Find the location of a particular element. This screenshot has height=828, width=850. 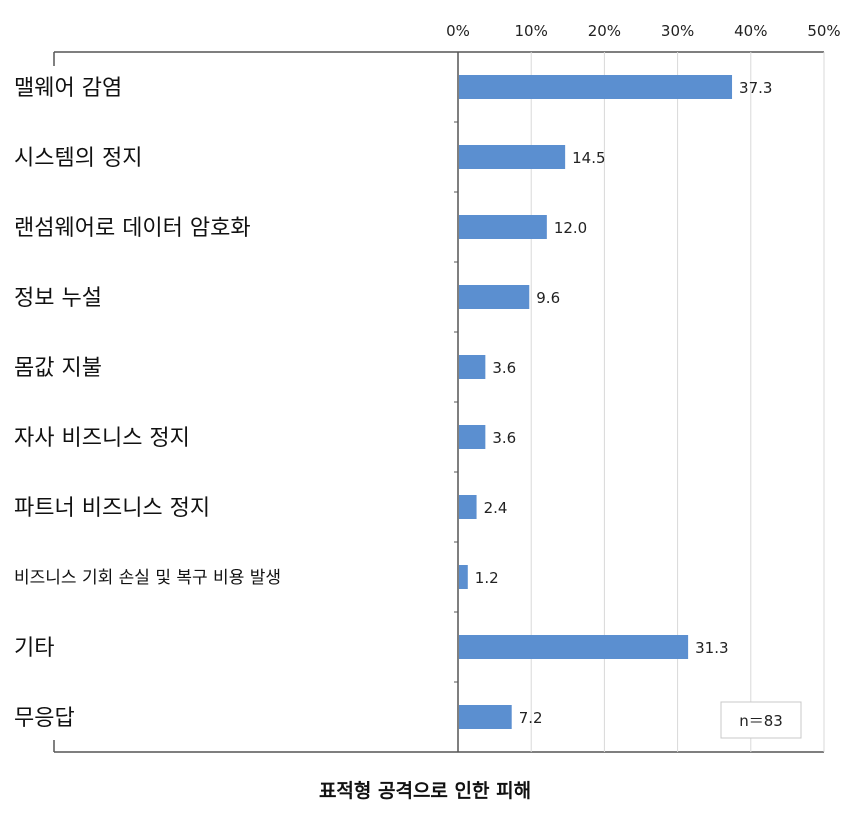

sample-size-label: n＝83 is located at coordinates (761, 721).